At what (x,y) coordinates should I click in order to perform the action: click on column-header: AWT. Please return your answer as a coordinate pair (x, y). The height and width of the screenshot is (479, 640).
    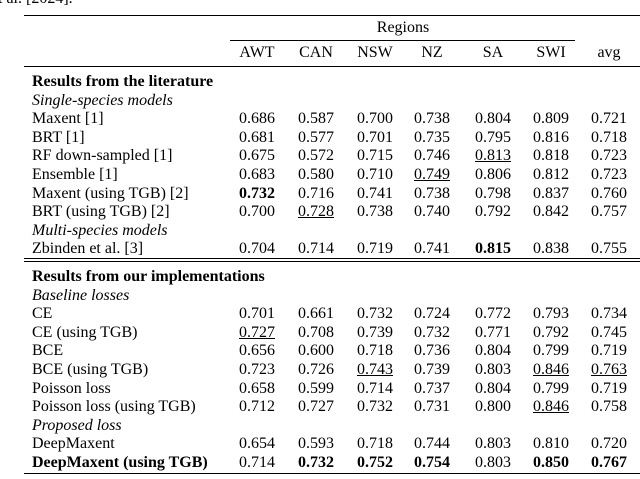
    Looking at the image, I should click on (257, 52).